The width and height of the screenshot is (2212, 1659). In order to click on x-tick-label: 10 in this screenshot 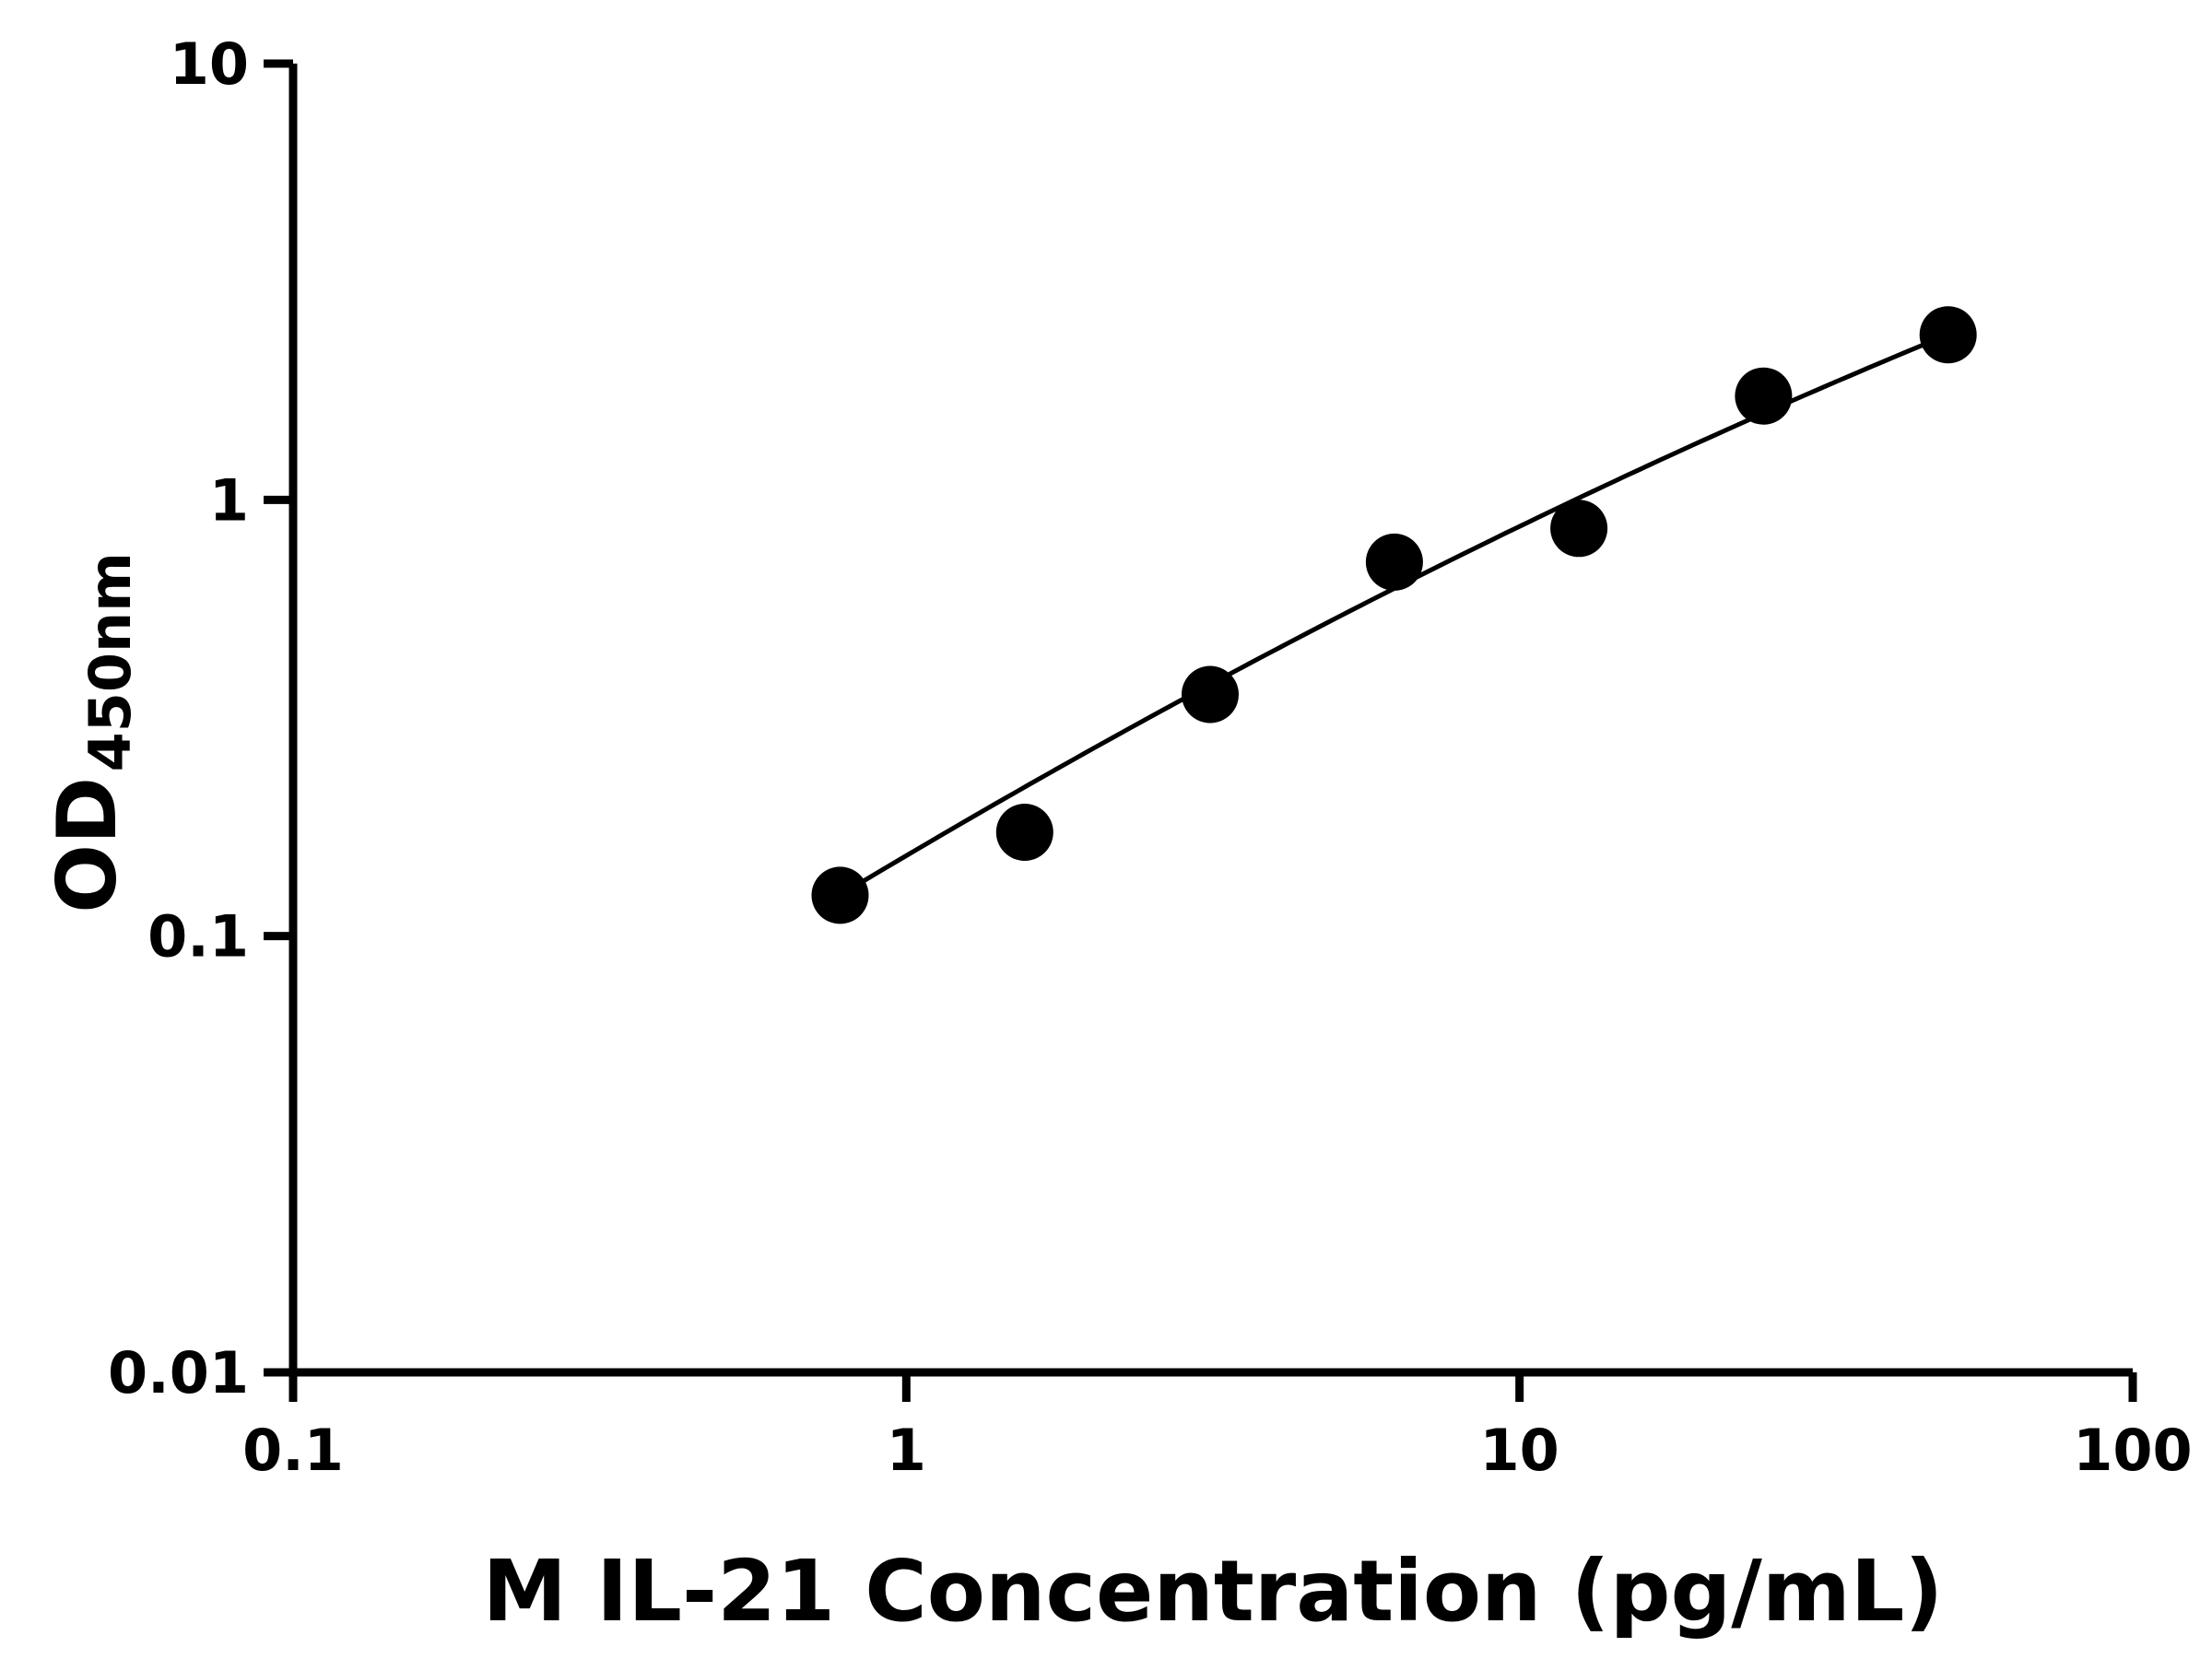, I will do `click(1519, 1450)`.